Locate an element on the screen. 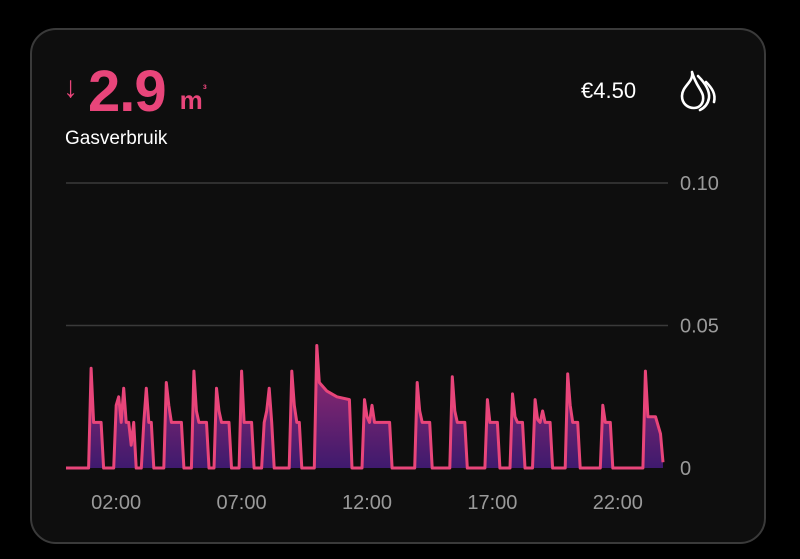 The width and height of the screenshot is (800, 559). gas-flame-icon is located at coordinates (698, 91).